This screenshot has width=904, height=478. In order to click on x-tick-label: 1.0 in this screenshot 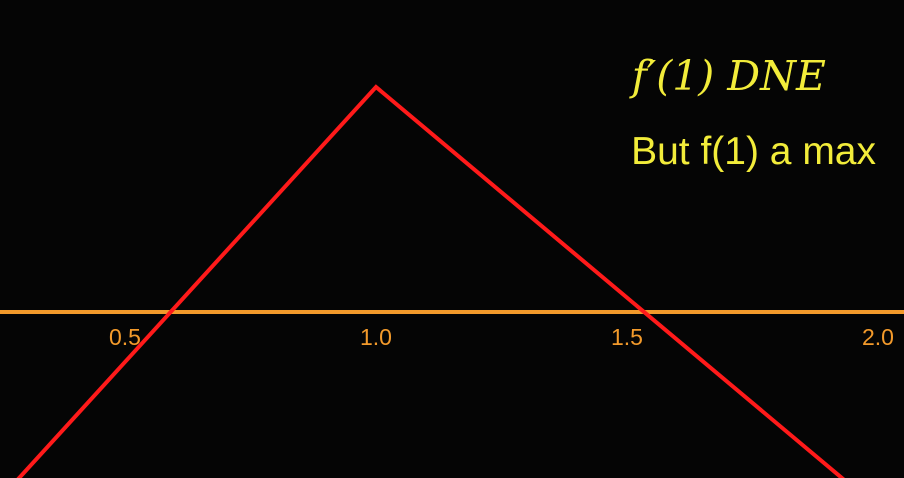, I will do `click(376, 337)`.